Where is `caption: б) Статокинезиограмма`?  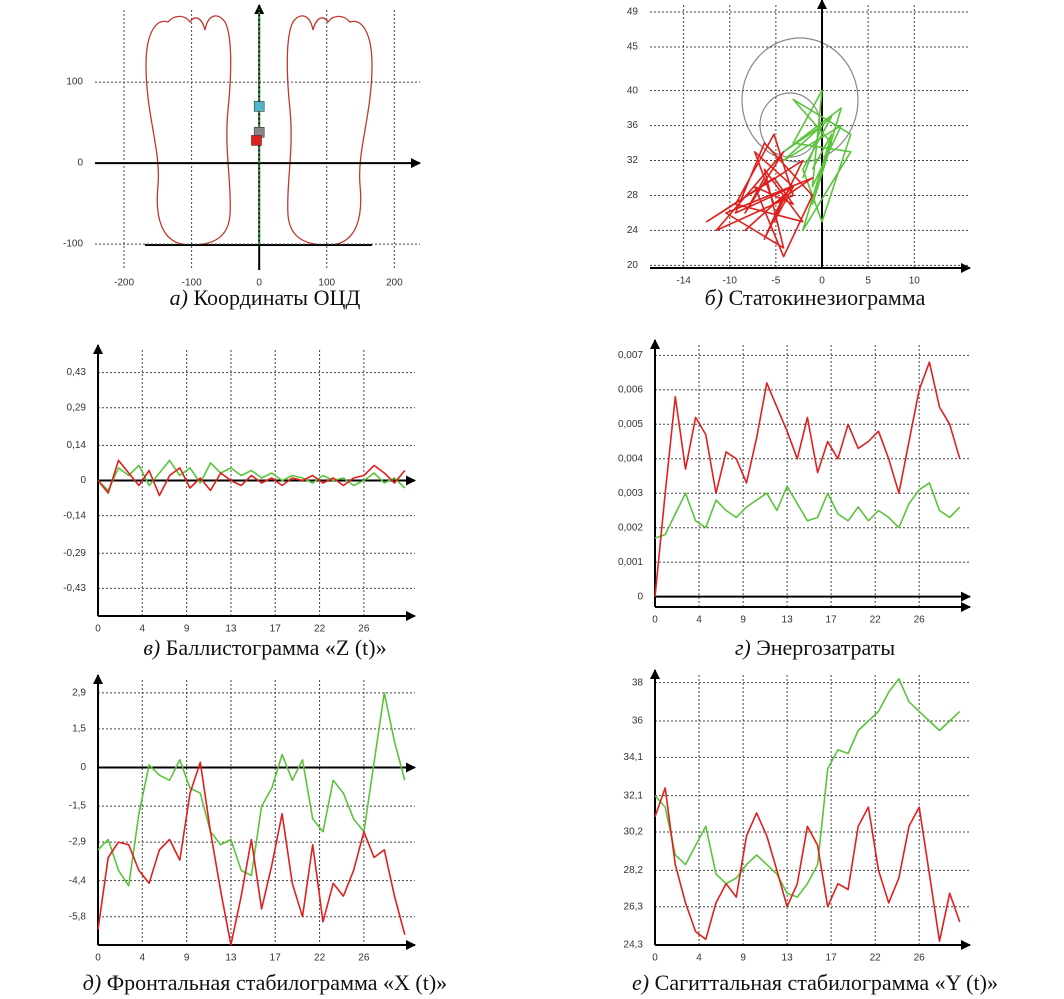
caption: б) Статокинезиограмма is located at coordinates (815, 297).